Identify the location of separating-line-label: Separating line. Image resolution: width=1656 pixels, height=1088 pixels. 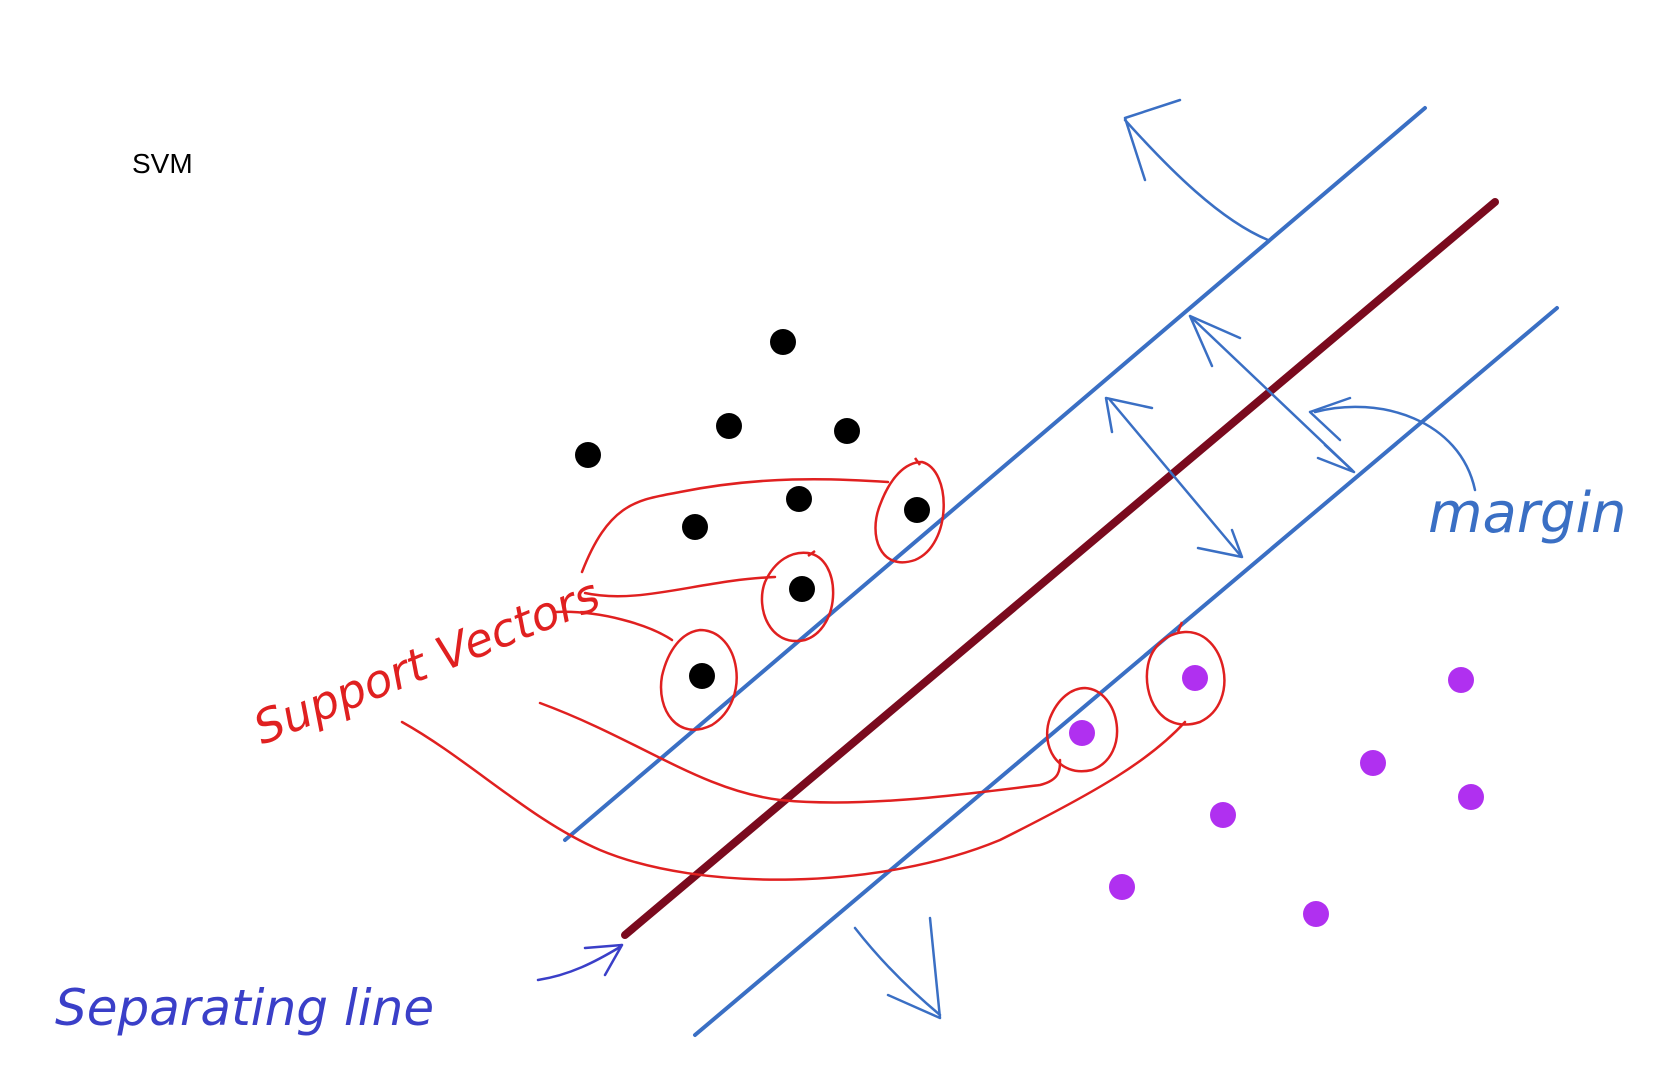
(244, 1008).